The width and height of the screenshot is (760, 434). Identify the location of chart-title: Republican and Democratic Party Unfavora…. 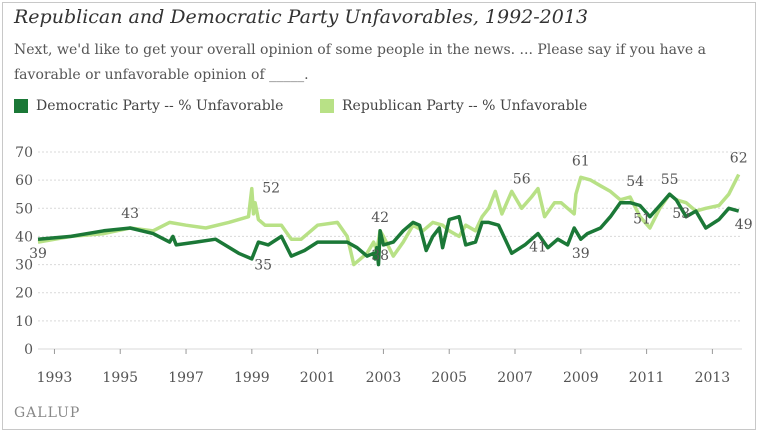
(301, 17).